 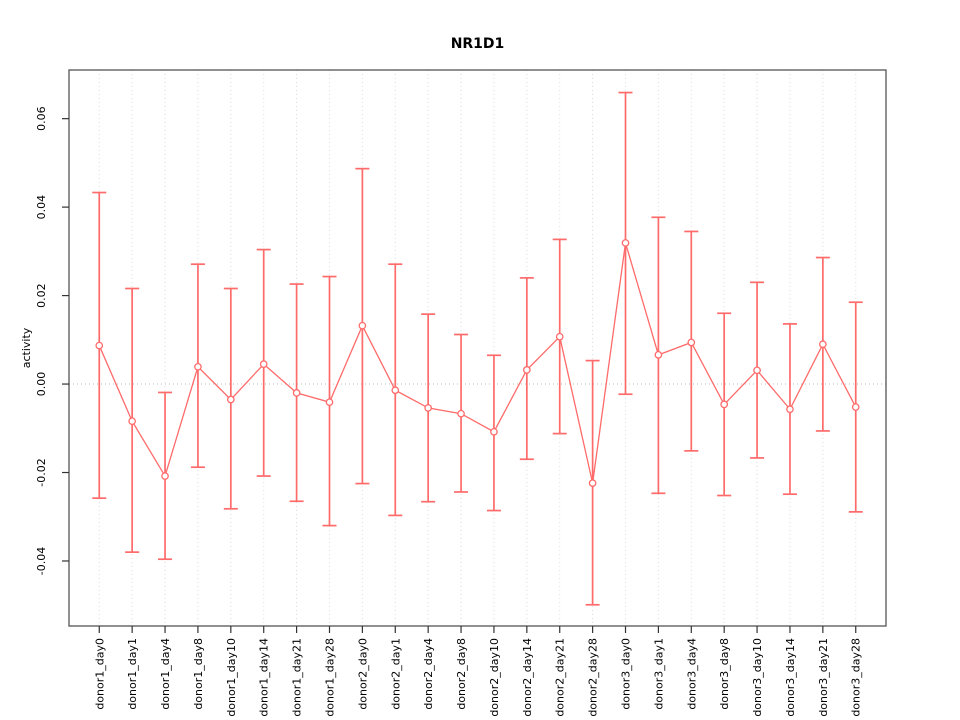 What do you see at coordinates (527, 677) in the screenshot?
I see `x-axis-label: donor2_day14` at bounding box center [527, 677].